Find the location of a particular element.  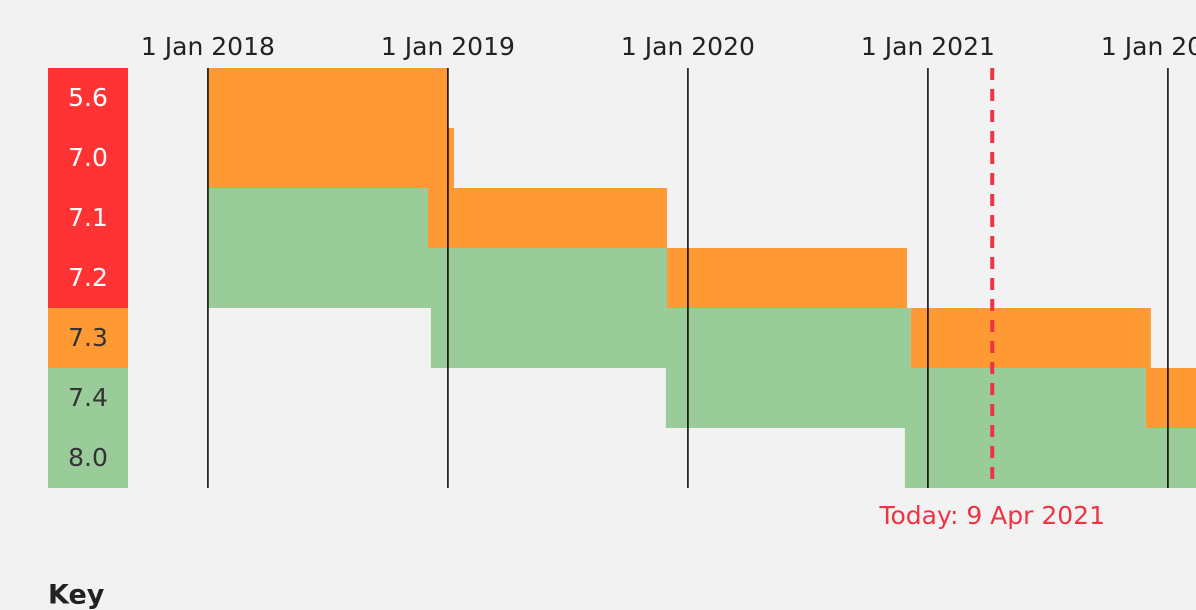

version-label: 7.0 is located at coordinates (88, 157).